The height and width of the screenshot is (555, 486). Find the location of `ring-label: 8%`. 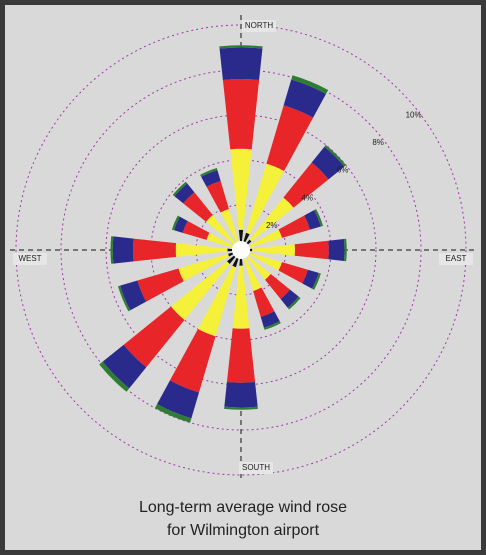

ring-label: 8% is located at coordinates (378, 142).